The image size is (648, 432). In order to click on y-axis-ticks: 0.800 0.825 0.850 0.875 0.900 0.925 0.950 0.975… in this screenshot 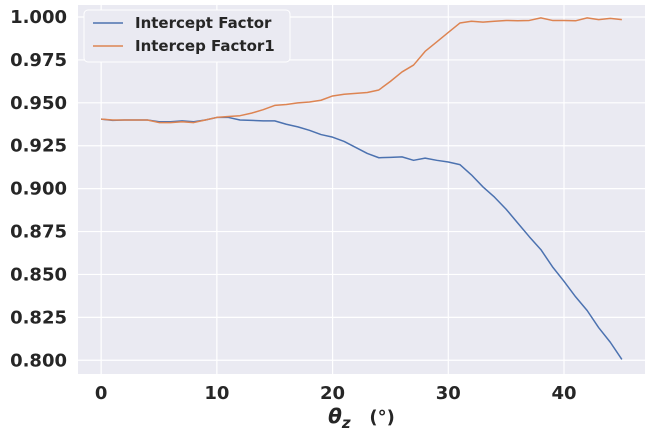, I will do `click(38, 189)`.